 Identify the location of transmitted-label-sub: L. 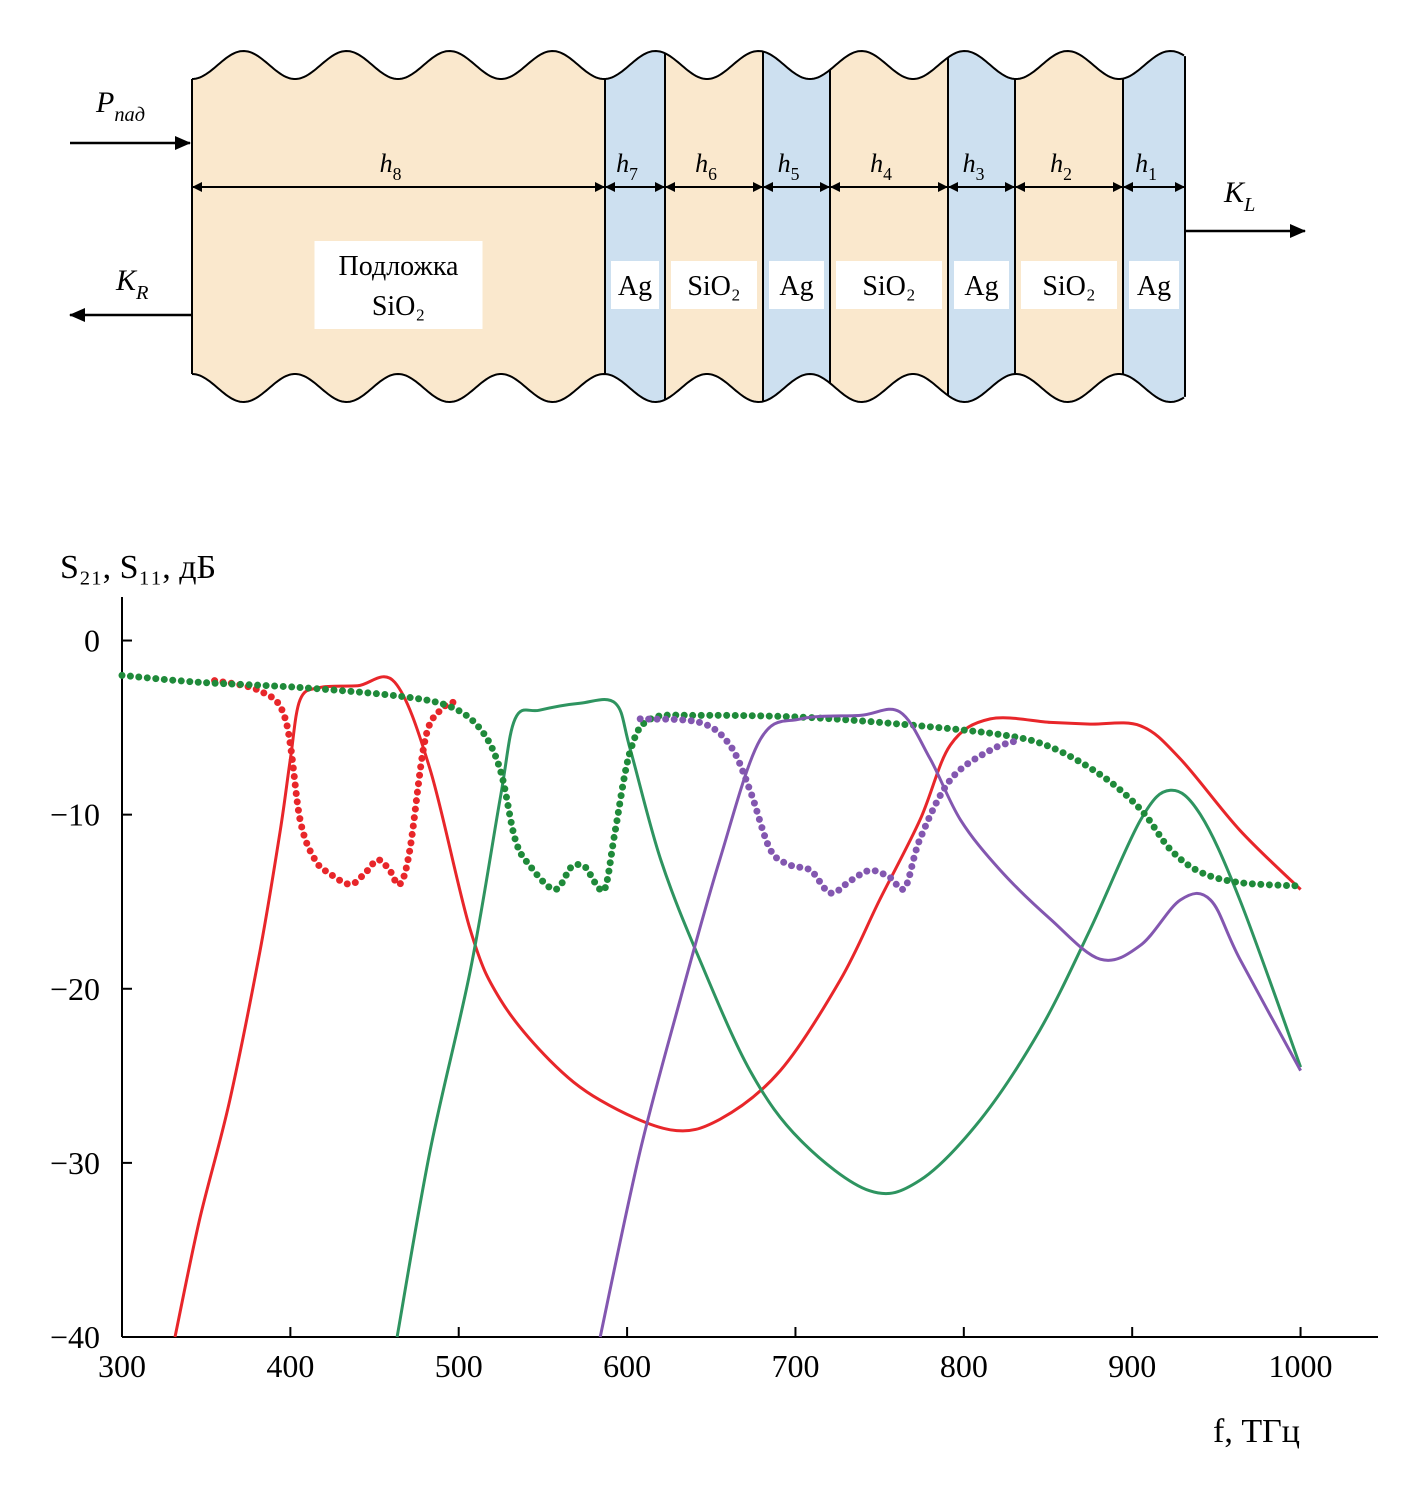
(1249, 205).